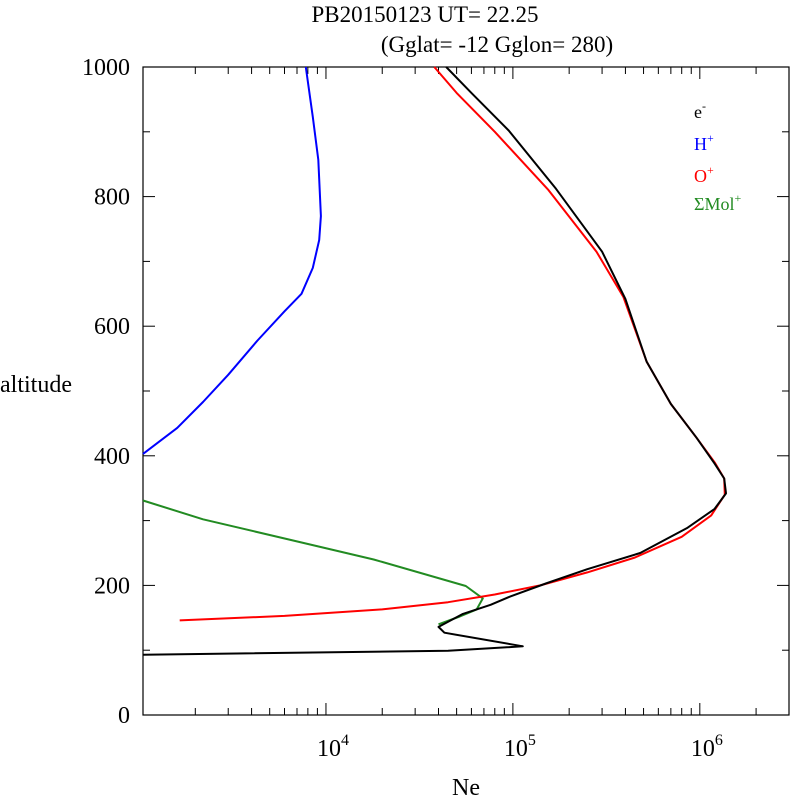 This screenshot has height=796, width=792. What do you see at coordinates (124, 716) in the screenshot?
I see `y-tick-label: 0` at bounding box center [124, 716].